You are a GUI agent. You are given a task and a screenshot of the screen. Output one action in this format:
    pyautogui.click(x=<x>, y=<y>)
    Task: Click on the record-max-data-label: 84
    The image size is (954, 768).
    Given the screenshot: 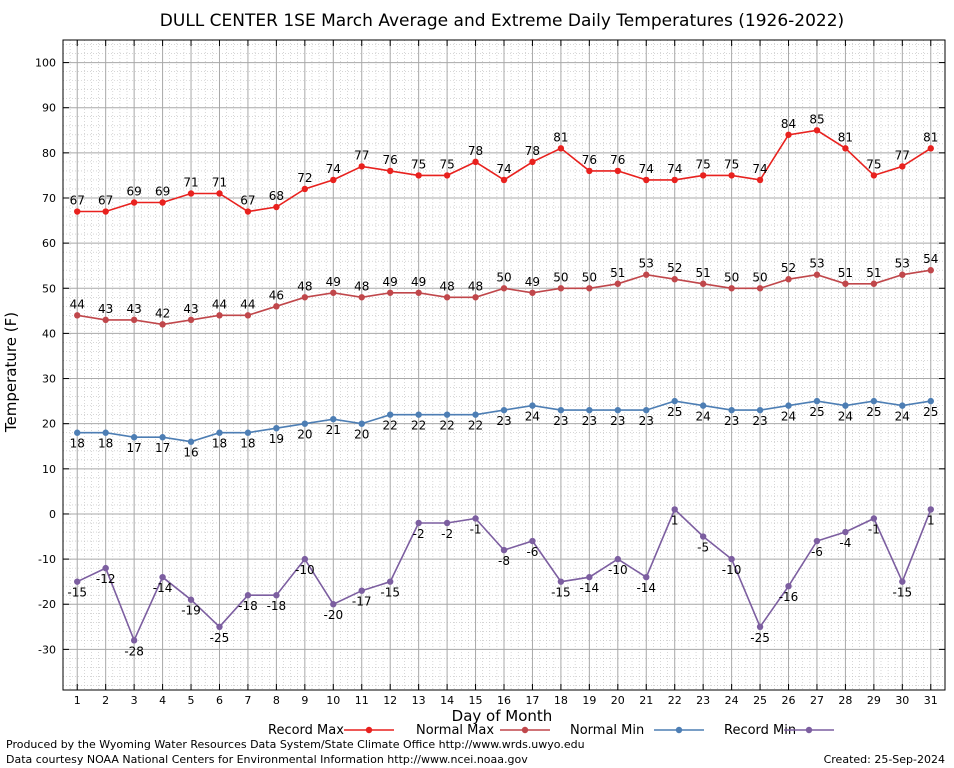 What is the action you would take?
    pyautogui.click(x=788, y=124)
    